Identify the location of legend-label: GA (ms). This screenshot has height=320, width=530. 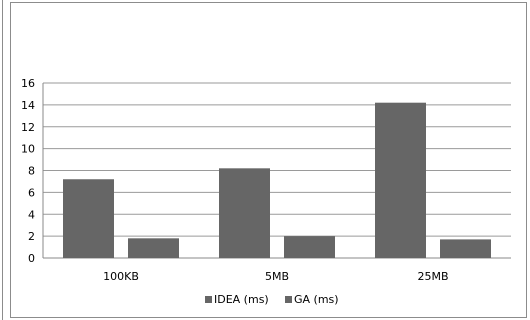
(316, 299).